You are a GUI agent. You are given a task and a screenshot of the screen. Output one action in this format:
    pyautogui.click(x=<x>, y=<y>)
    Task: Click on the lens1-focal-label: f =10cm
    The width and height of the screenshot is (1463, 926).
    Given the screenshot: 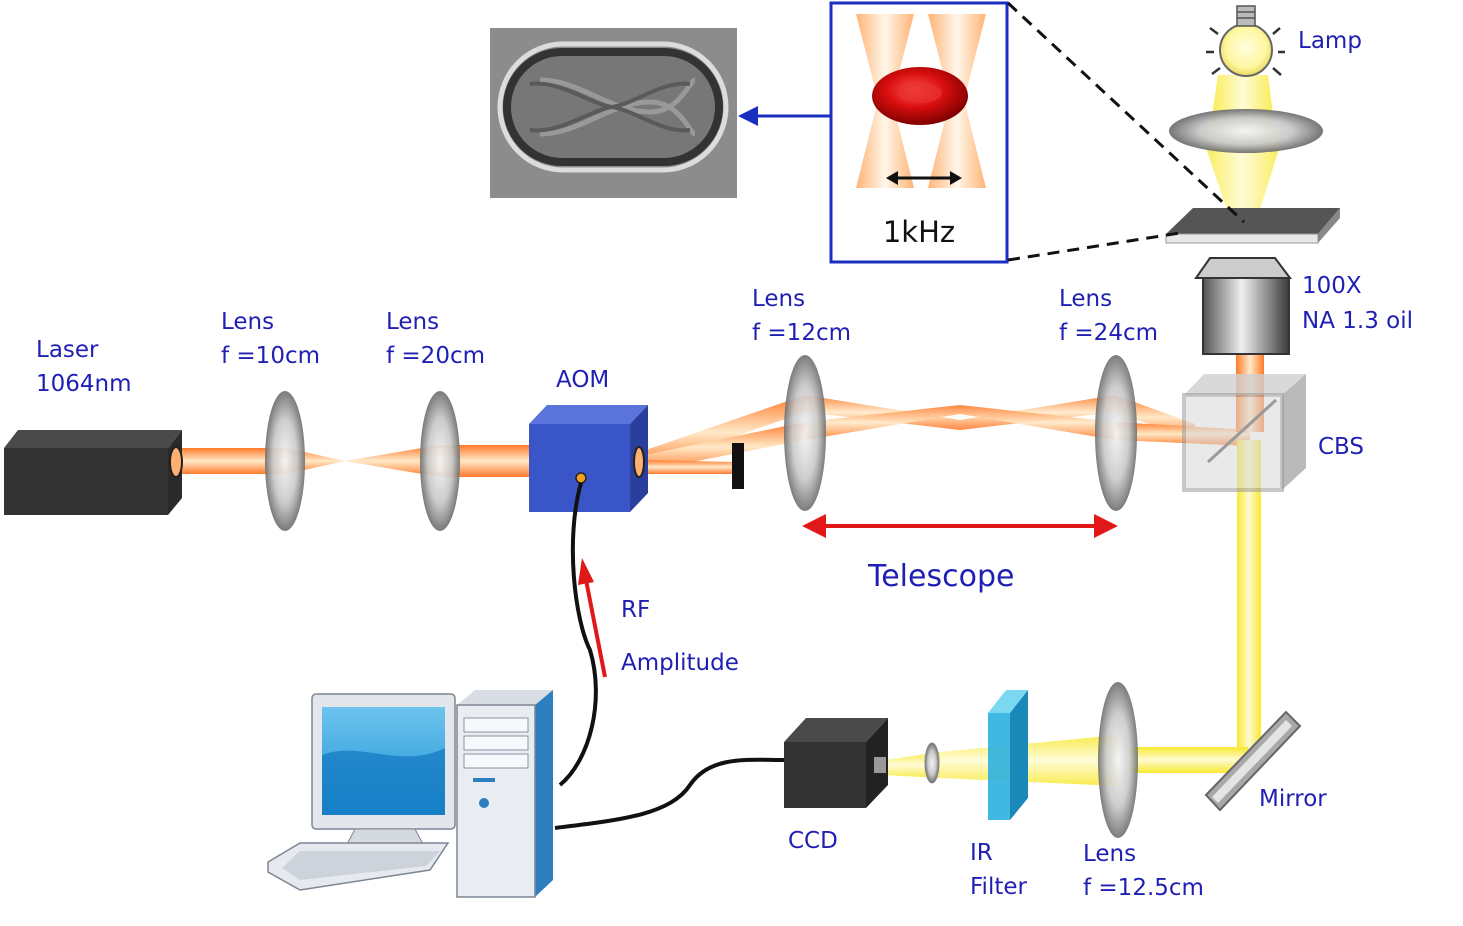 What is the action you would take?
    pyautogui.click(x=270, y=356)
    